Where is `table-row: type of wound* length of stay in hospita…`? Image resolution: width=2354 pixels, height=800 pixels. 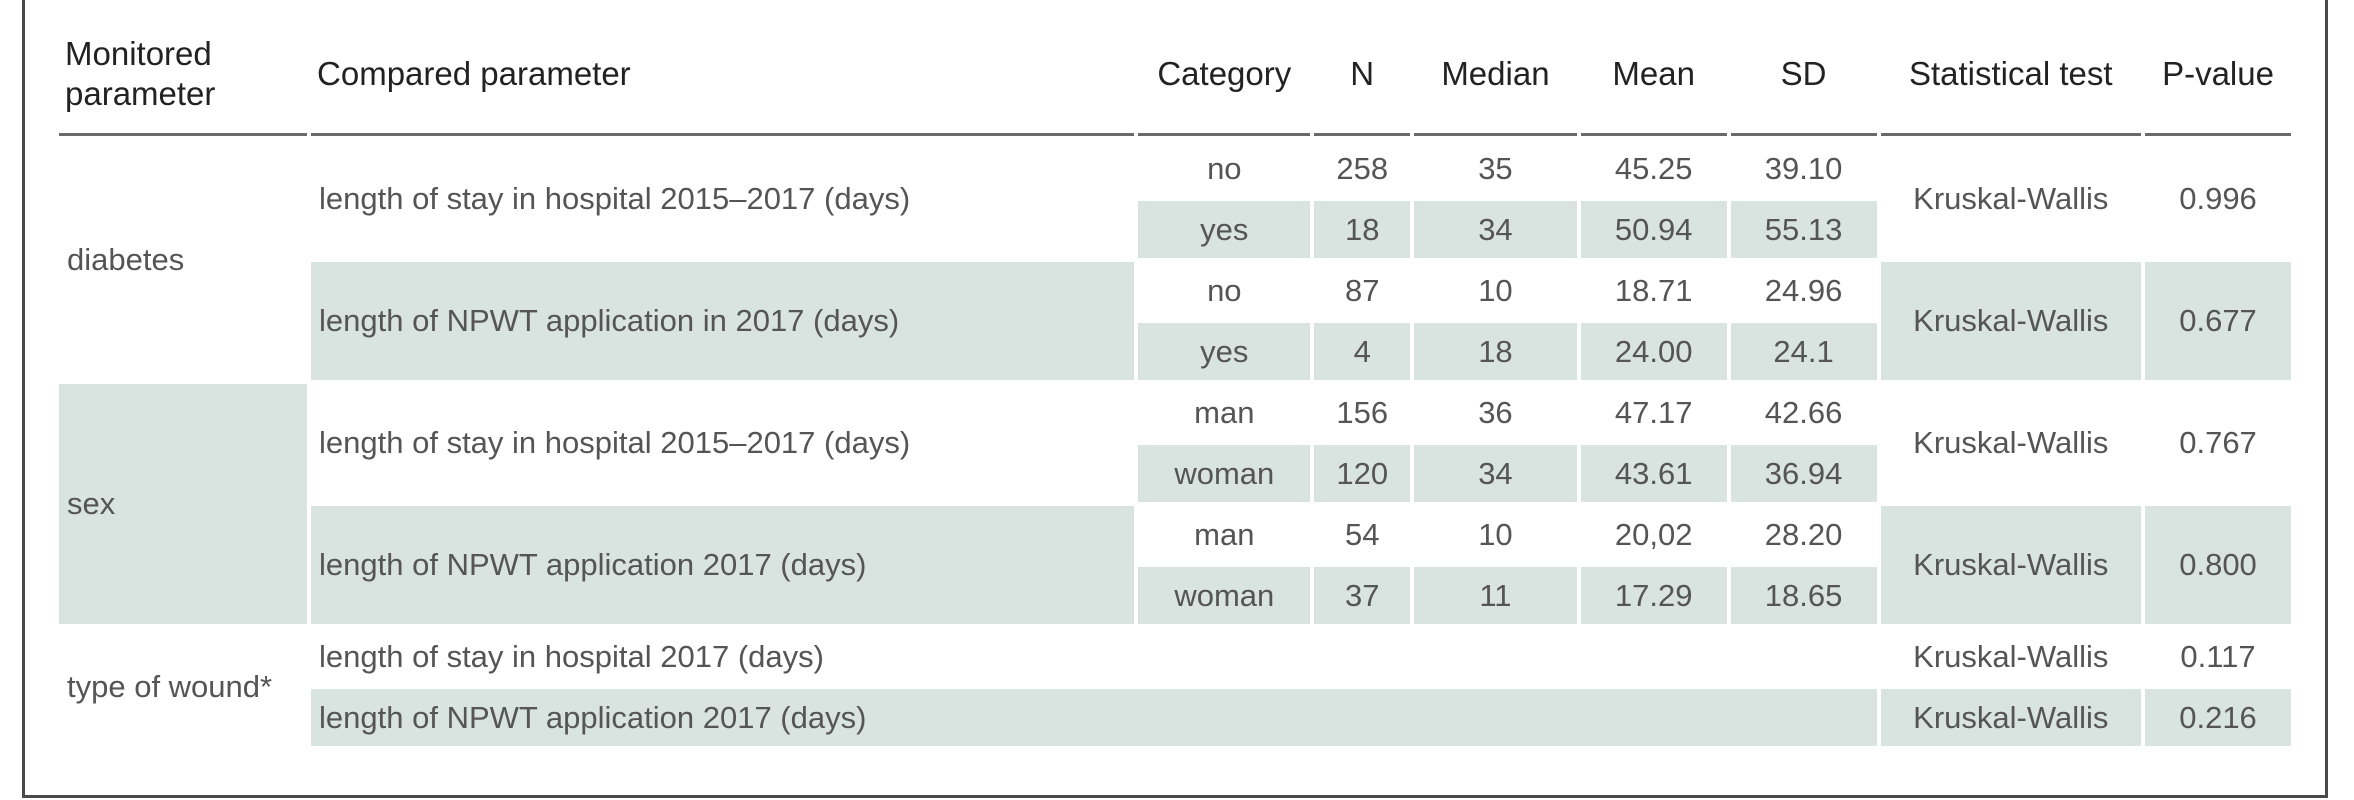 table-row: type of wound* length of stay in hospita… is located at coordinates (1175, 666).